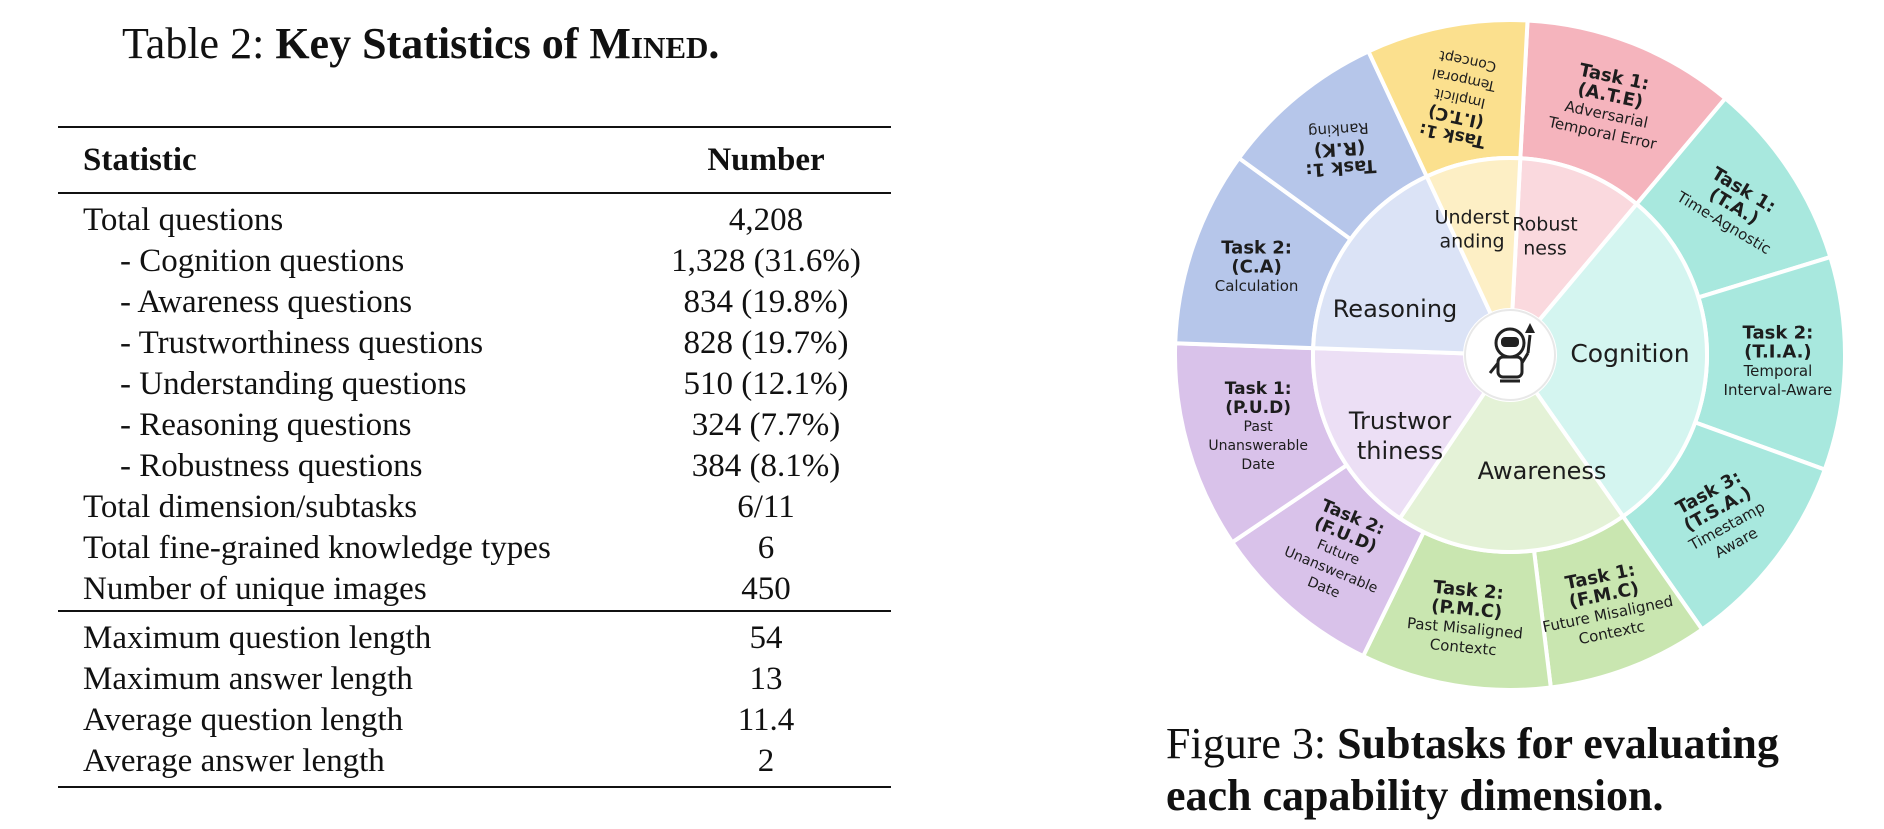 The image size is (1884, 829). What do you see at coordinates (766, 720) in the screenshot?
I see `row-value: 11.4` at bounding box center [766, 720].